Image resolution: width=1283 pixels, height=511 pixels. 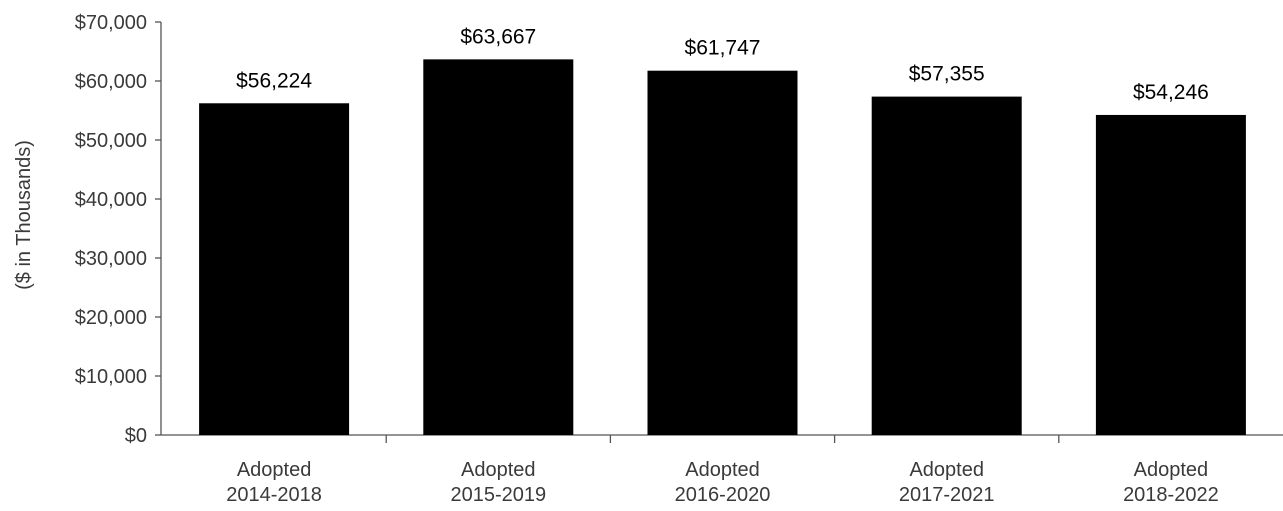 I want to click on y-tick-label: $50,000, so click(x=111, y=141).